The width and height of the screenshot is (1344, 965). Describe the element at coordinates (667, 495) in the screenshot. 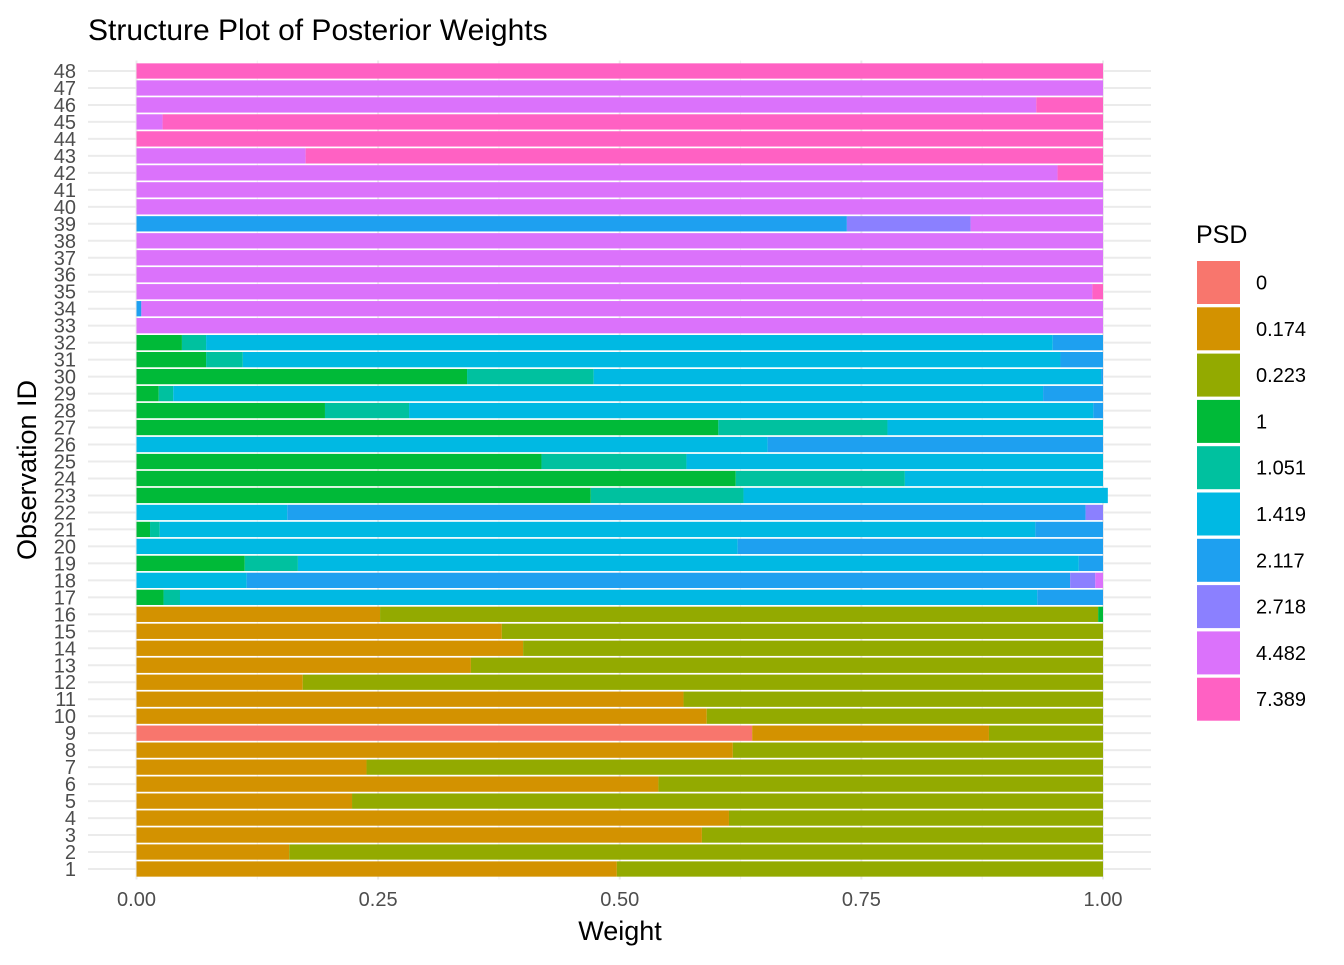

I see `bar-segment-obs-23-psd-1.051` at that location.